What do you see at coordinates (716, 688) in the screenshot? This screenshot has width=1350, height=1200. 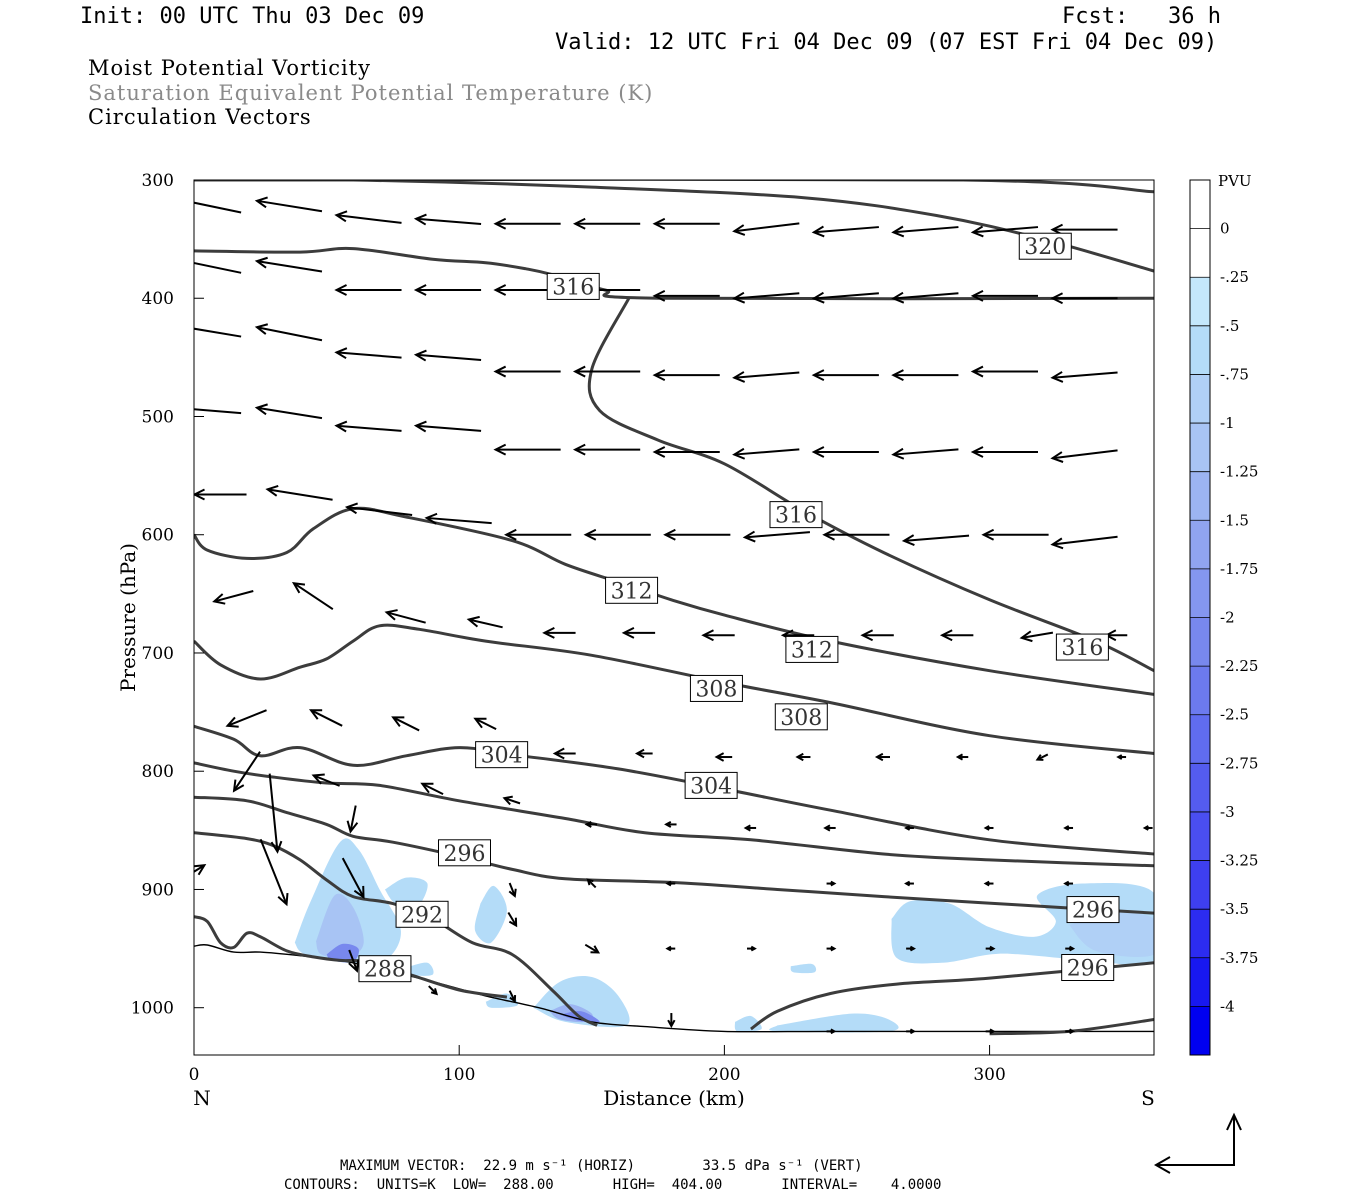 I see `contour-label-6: 308` at bounding box center [716, 688].